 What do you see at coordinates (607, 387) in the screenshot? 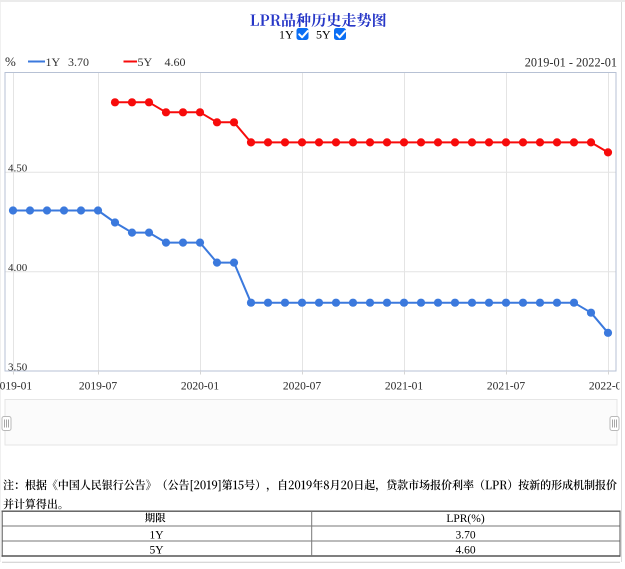
I see `svg-text: 2022-01` at bounding box center [607, 387].